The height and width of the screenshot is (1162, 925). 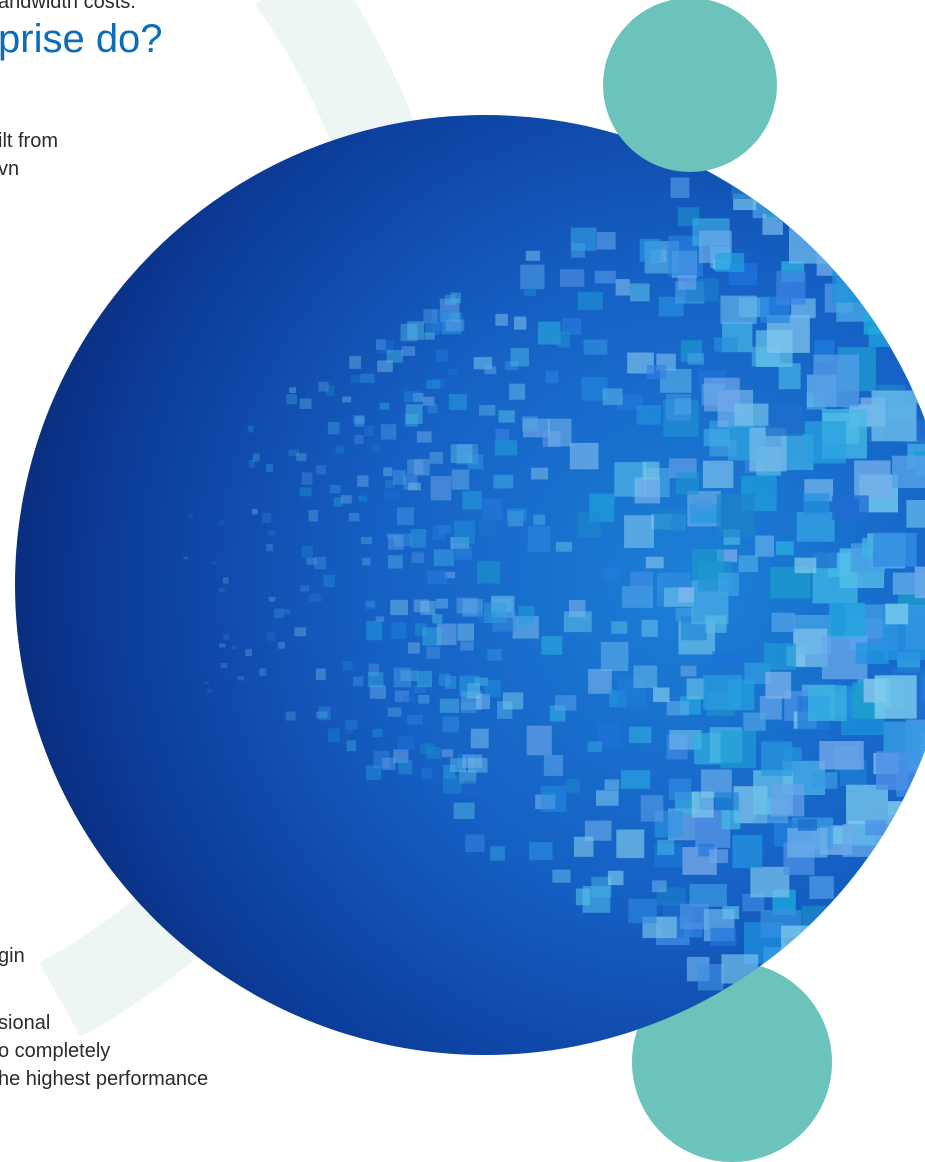 I want to click on top-line: andwidth costs., so click(x=68, y=6).